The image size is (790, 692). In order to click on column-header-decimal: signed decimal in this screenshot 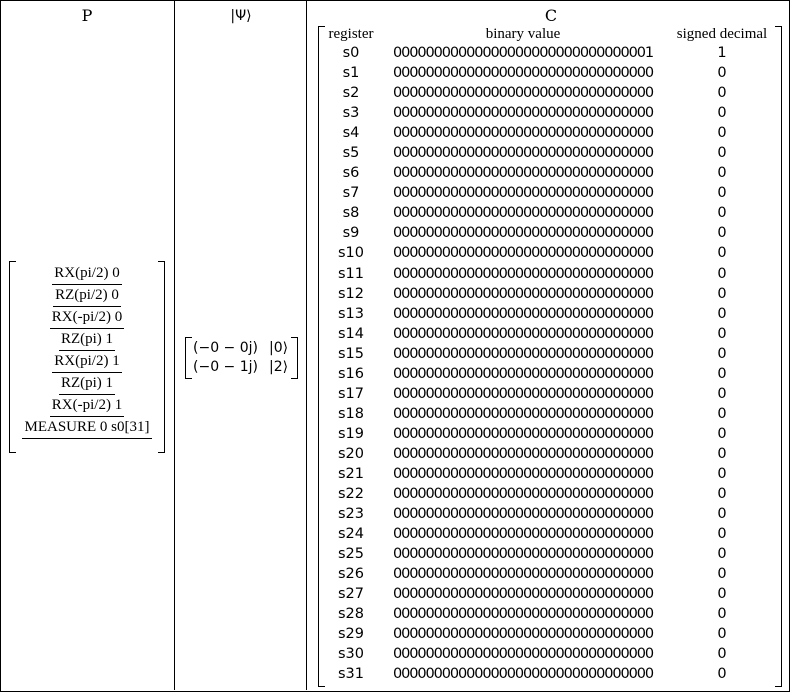, I will do `click(722, 34)`.